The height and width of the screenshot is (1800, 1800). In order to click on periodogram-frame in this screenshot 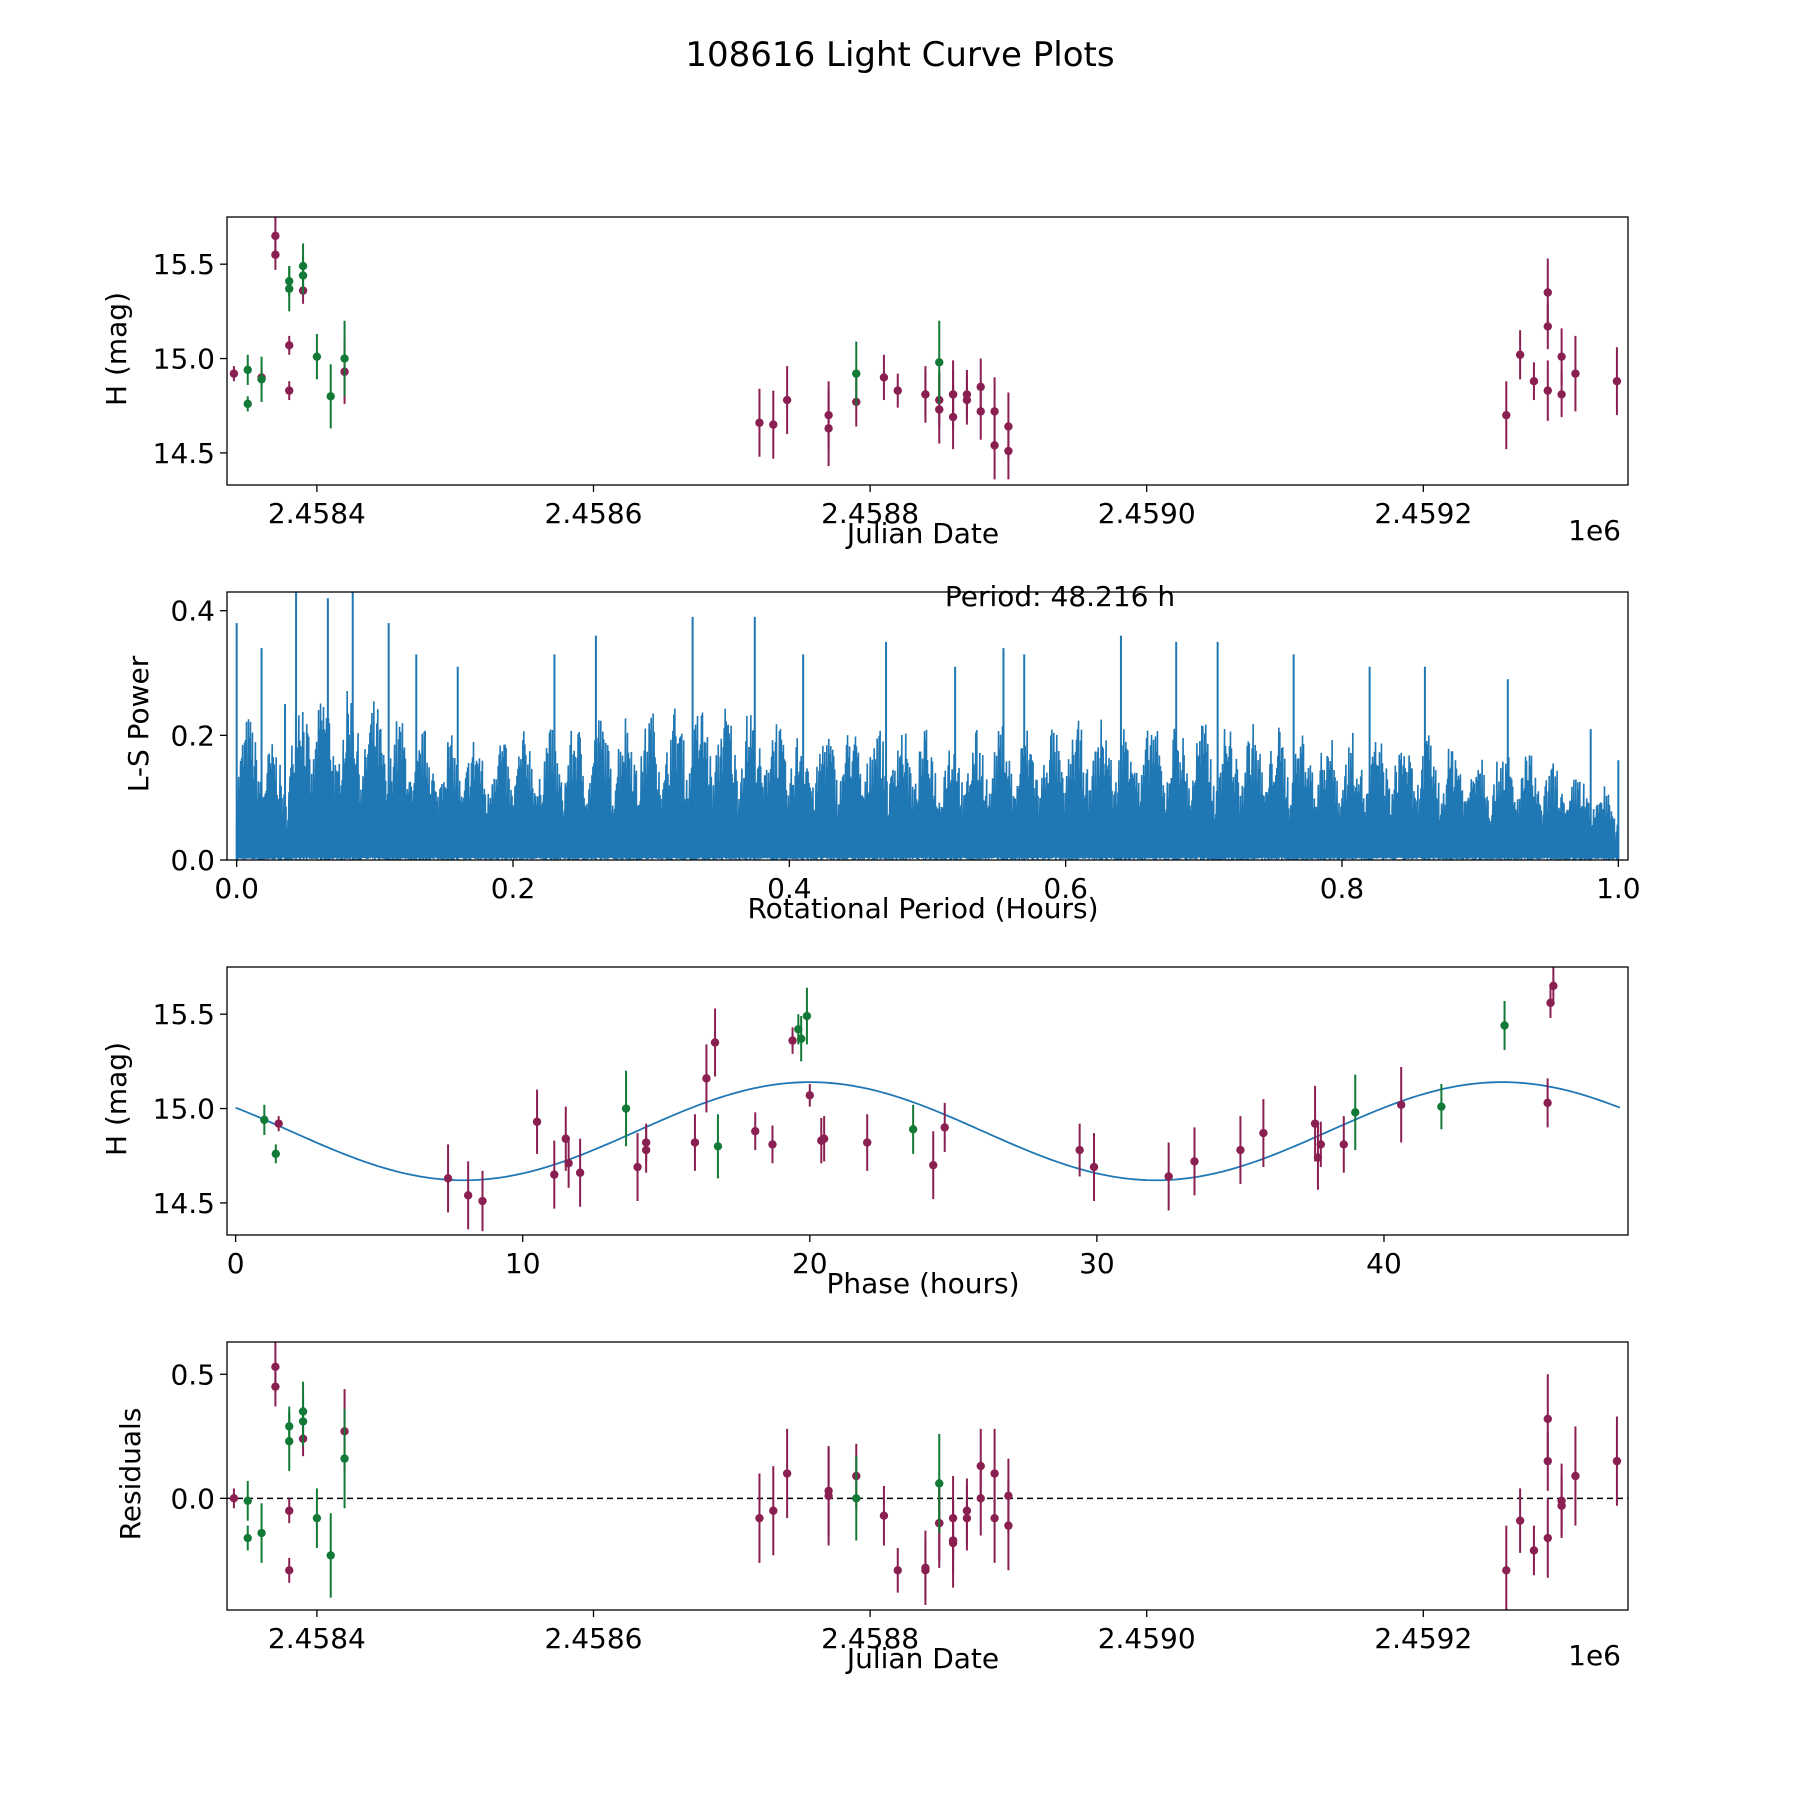, I will do `click(927, 726)`.